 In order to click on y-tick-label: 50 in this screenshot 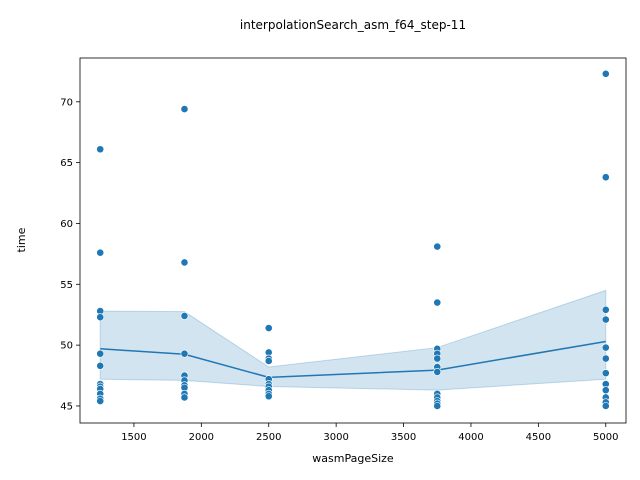, I will do `click(66, 346)`.